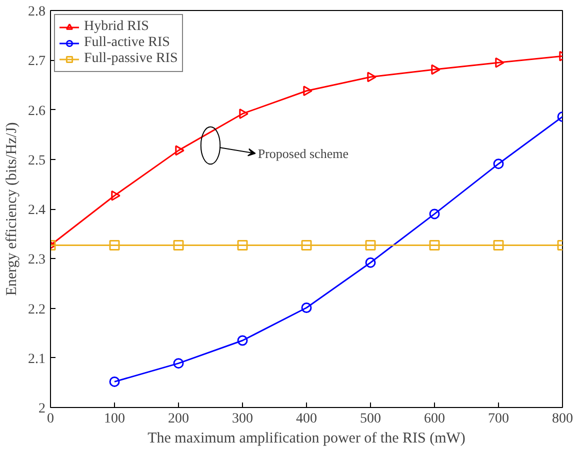  Describe the element at coordinates (37, 160) in the screenshot. I see `y-tick-label: 2.5` at that location.